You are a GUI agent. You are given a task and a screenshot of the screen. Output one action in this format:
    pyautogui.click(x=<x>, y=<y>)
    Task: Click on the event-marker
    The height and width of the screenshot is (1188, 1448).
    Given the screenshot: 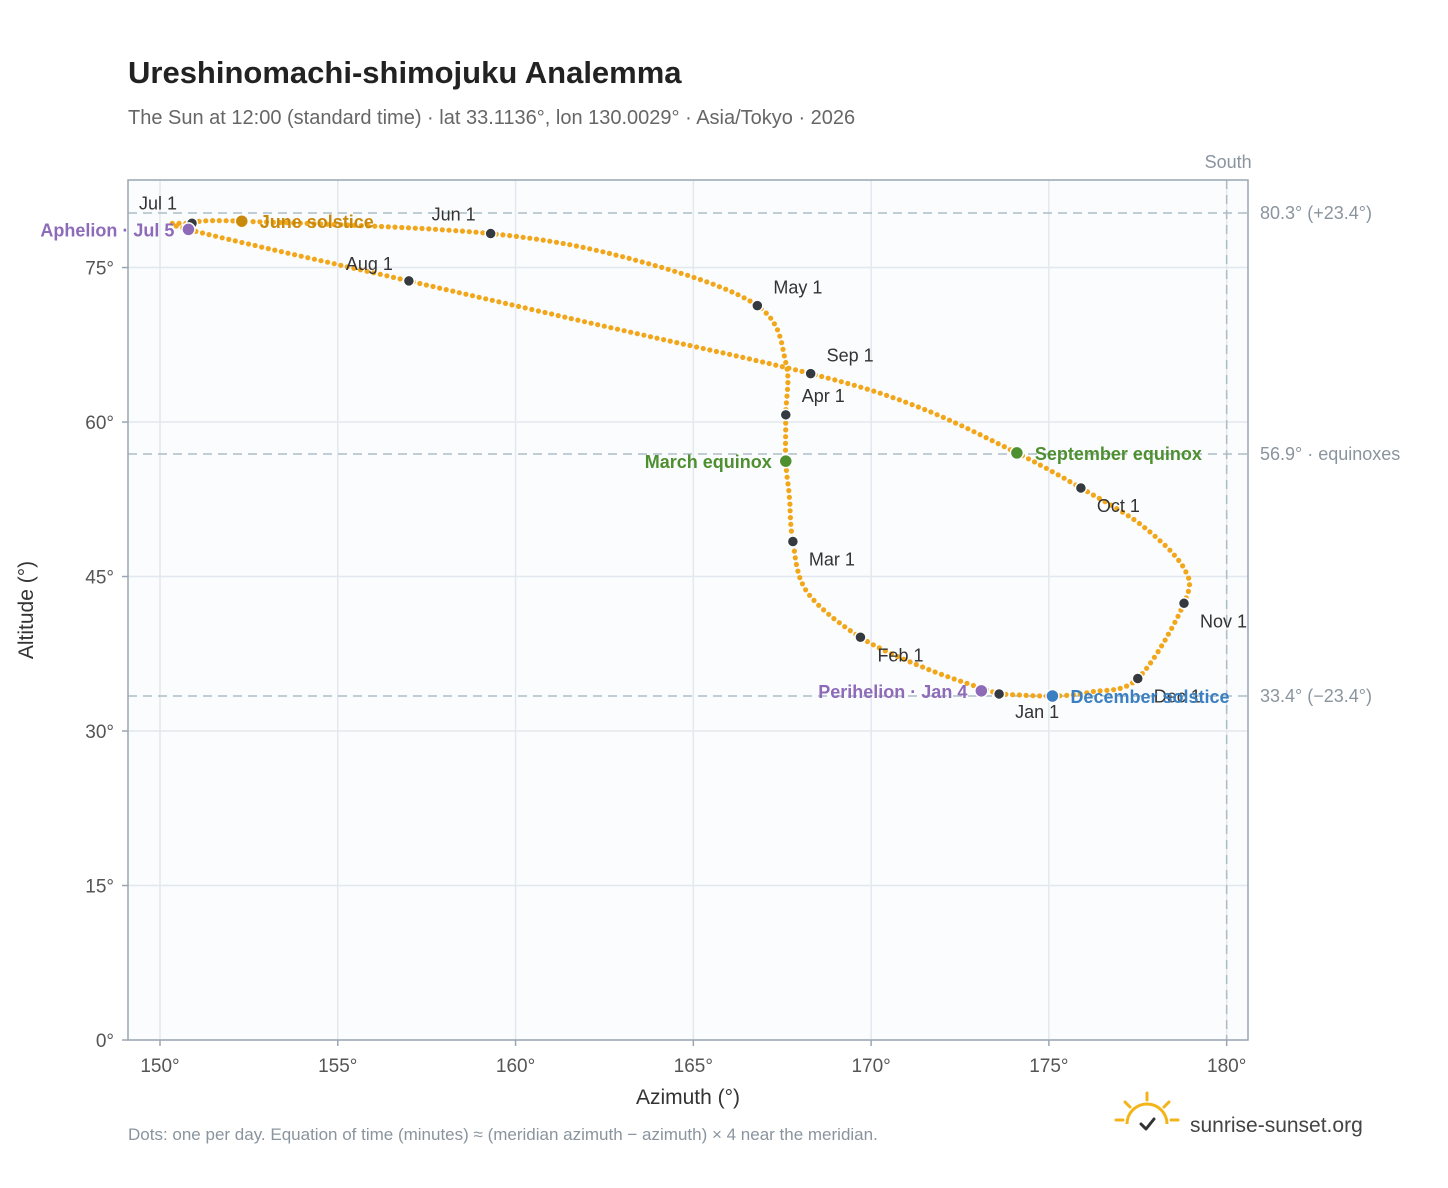 What is the action you would take?
    pyautogui.click(x=981, y=691)
    